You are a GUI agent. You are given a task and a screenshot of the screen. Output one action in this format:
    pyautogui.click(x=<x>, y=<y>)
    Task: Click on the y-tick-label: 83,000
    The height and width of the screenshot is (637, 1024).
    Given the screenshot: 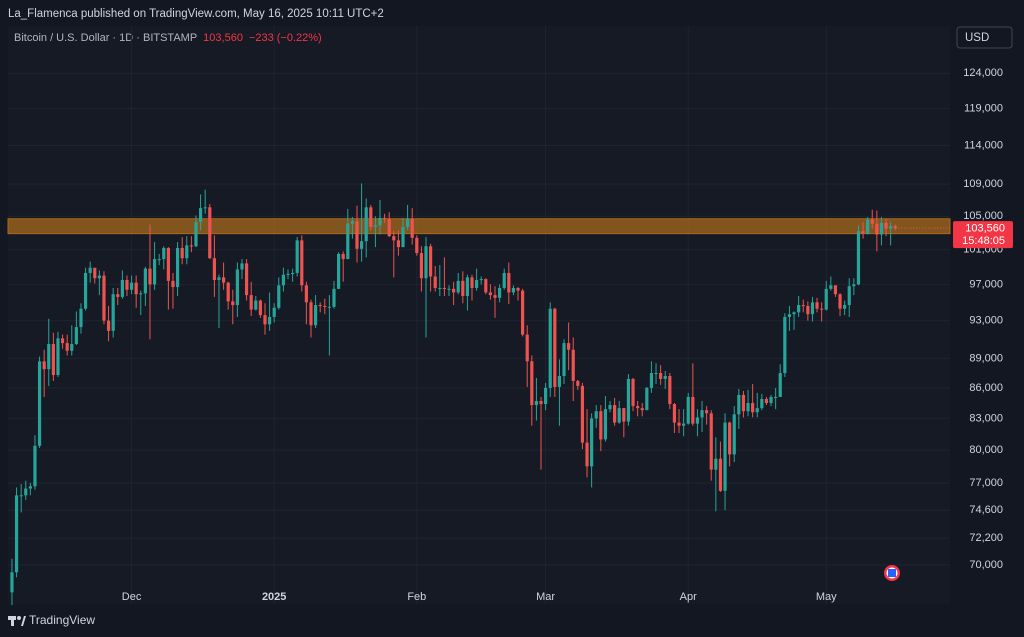 What is the action you would take?
    pyautogui.click(x=986, y=418)
    